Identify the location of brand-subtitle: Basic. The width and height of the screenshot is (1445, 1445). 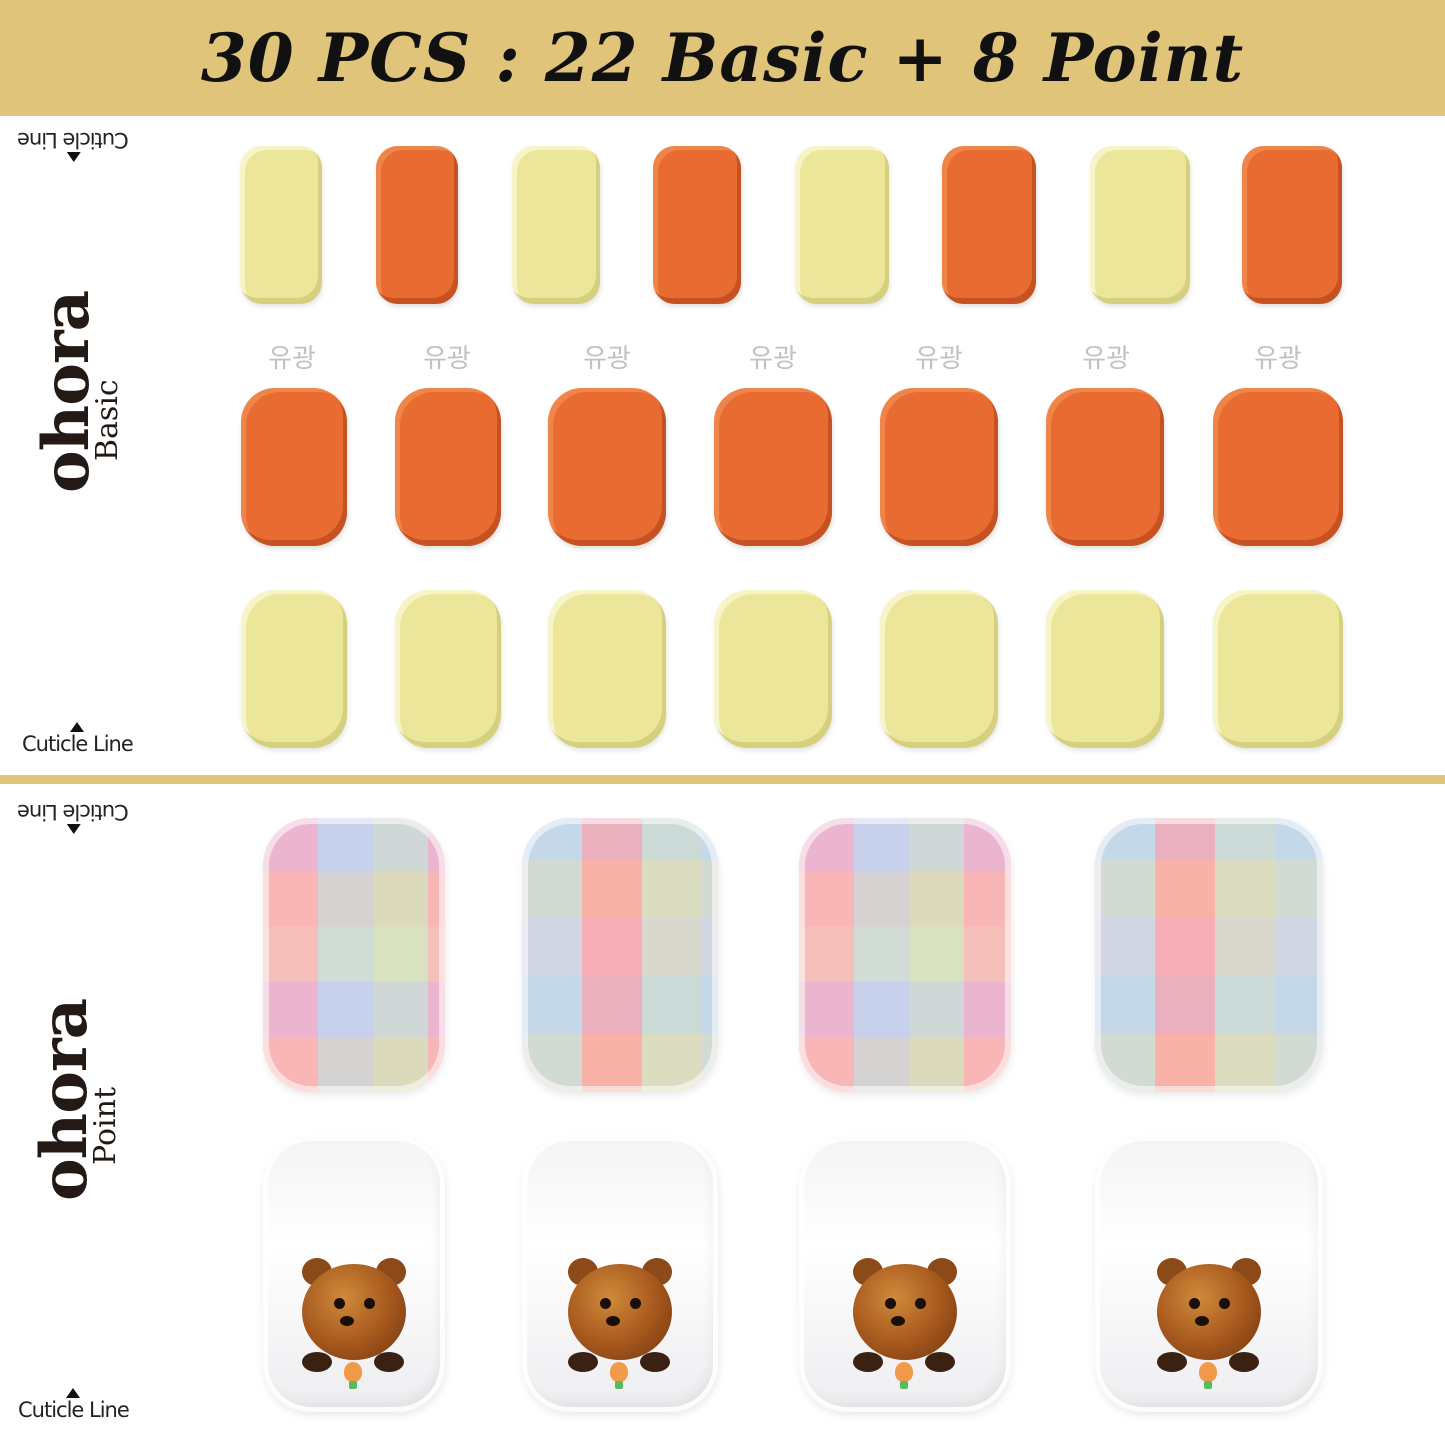
(107, 420).